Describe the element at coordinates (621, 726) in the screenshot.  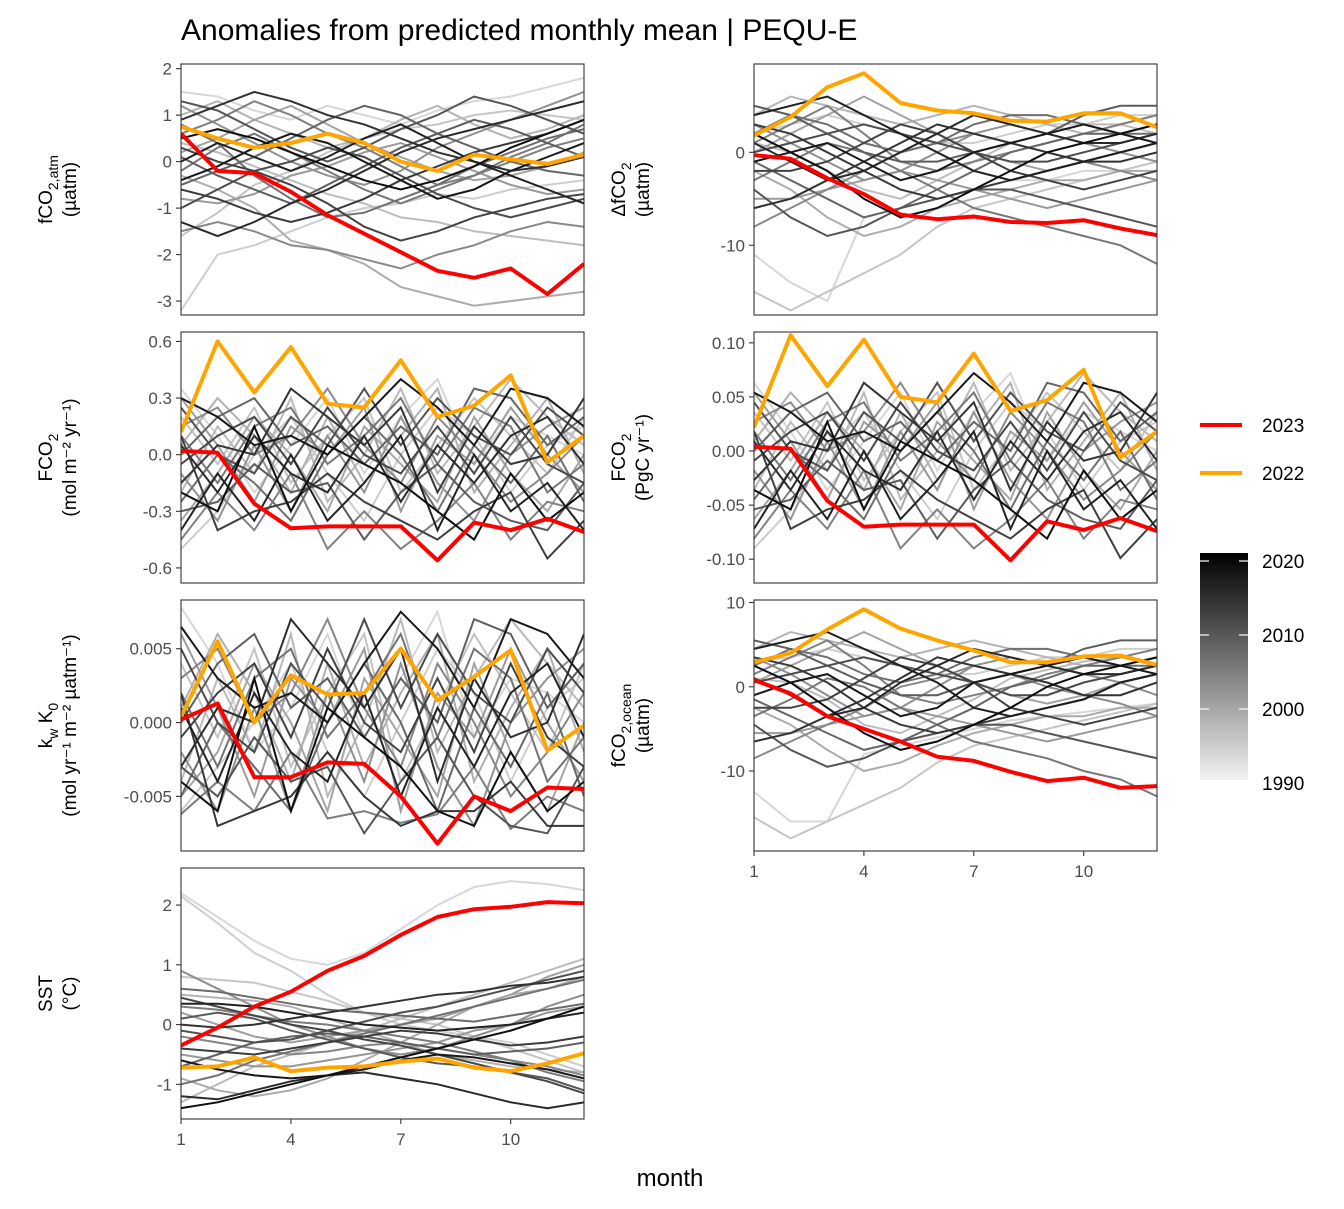
I see `y-axis-label-main: fCO2,ocean` at that location.